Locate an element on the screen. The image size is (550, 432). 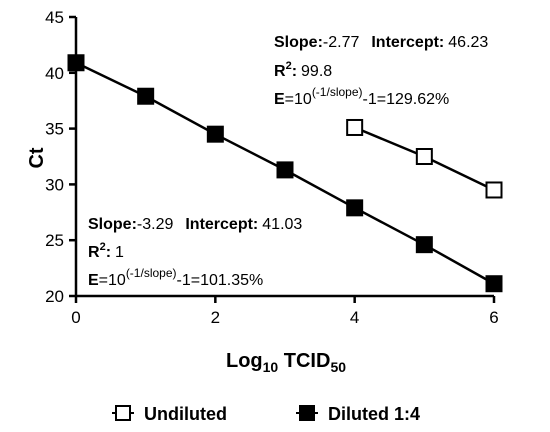
legend-item-diluted: Diluted 1:4 is located at coordinates (358, 414).